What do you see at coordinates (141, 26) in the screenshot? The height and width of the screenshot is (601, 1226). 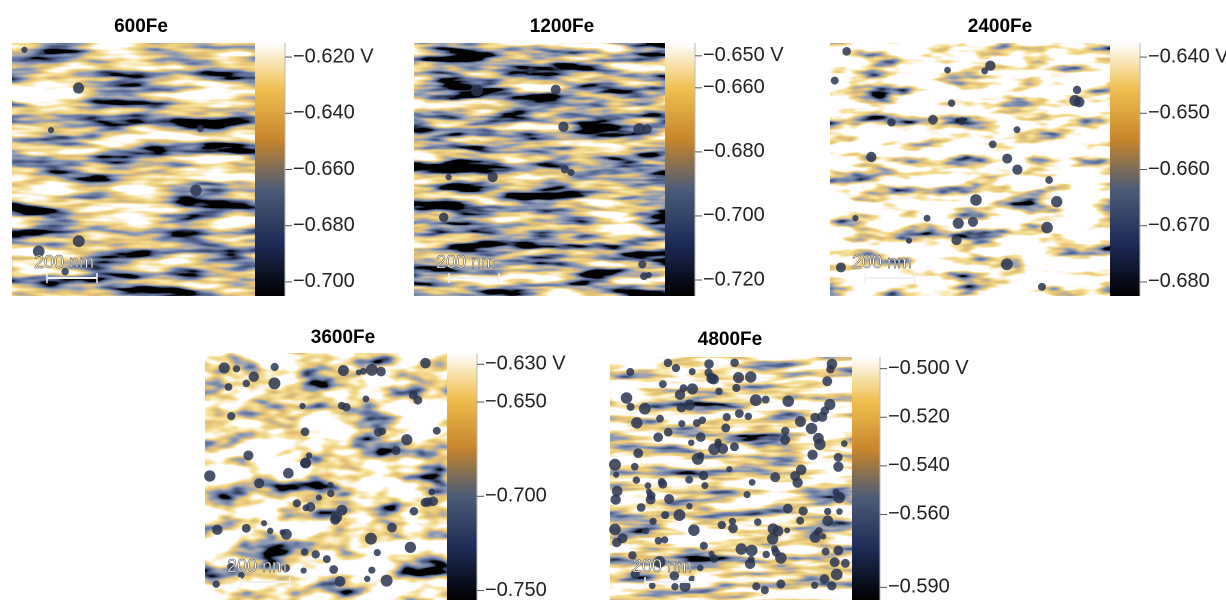 I see `panel-title: 600Fe` at bounding box center [141, 26].